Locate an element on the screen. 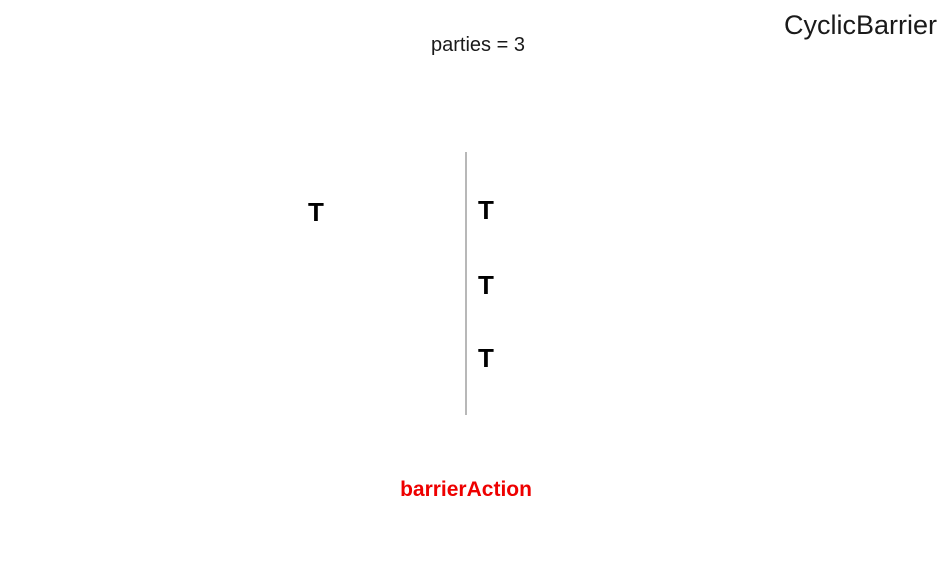  barrier-line is located at coordinates (466, 283).